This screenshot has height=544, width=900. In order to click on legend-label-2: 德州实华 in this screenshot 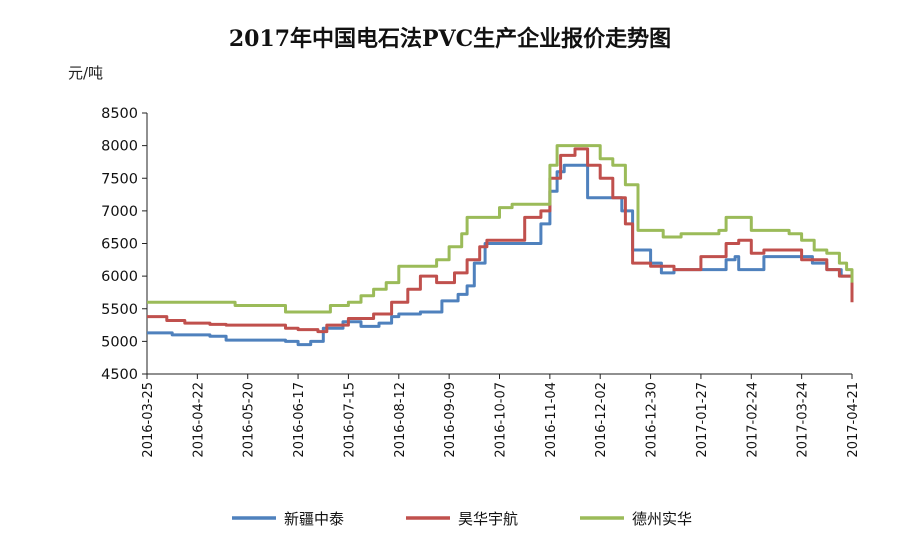, I will do `click(662, 519)`.